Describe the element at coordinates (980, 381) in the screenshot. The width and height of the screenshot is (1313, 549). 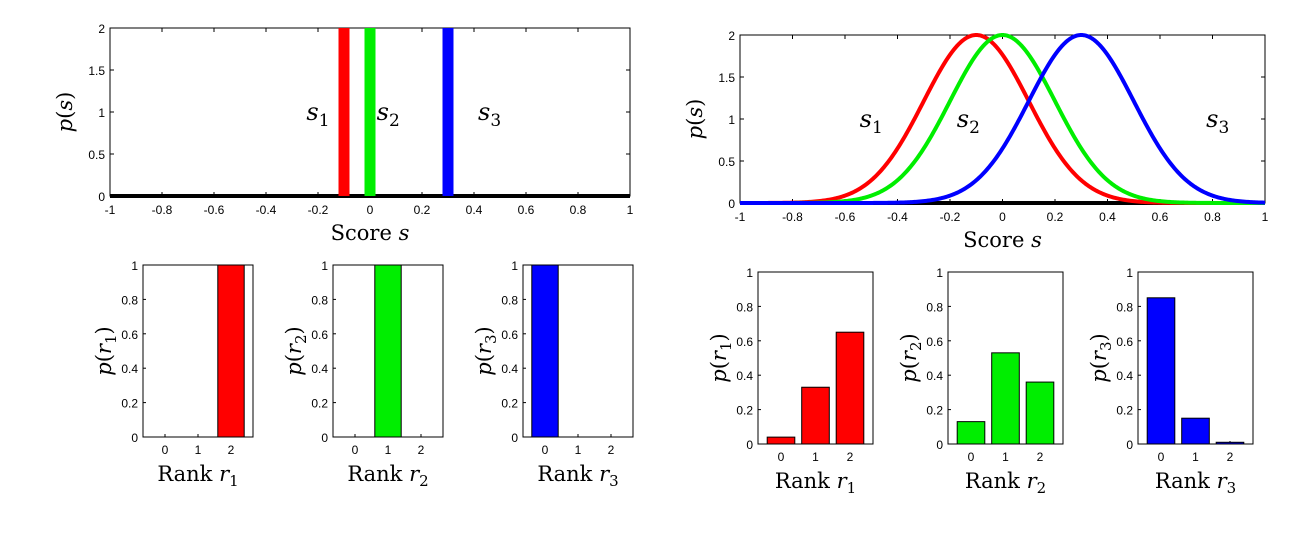
I see `rank-r2-chart: 0 0.2 0.4 0.6 0.8 1 0 1 2 Rank r2 p(r2)` at that location.